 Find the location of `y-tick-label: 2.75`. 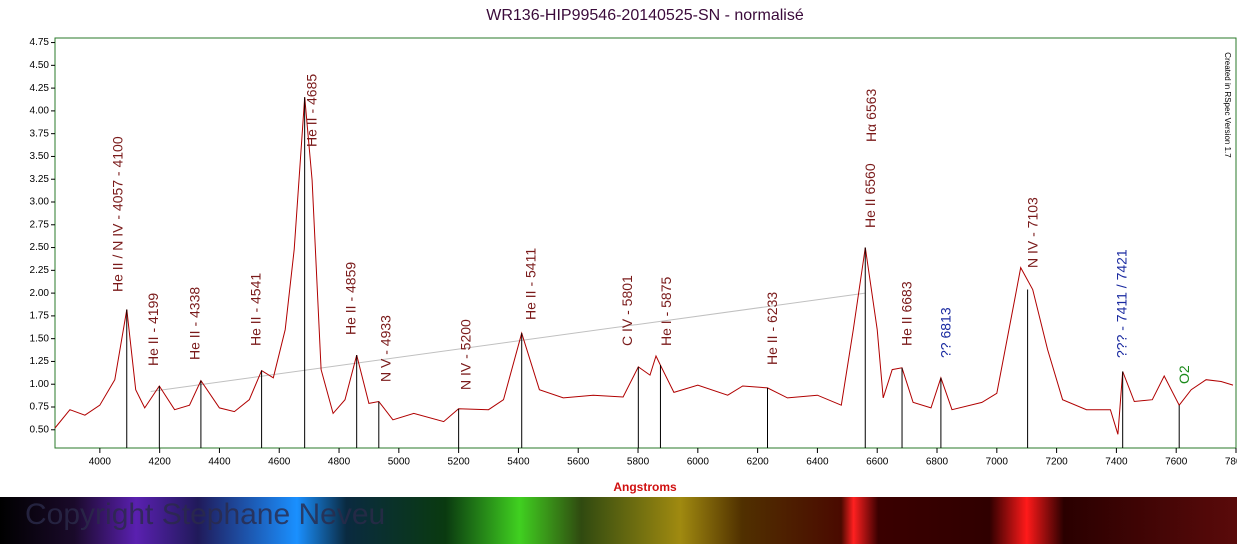

y-tick-label: 2.75 is located at coordinates (40, 224).